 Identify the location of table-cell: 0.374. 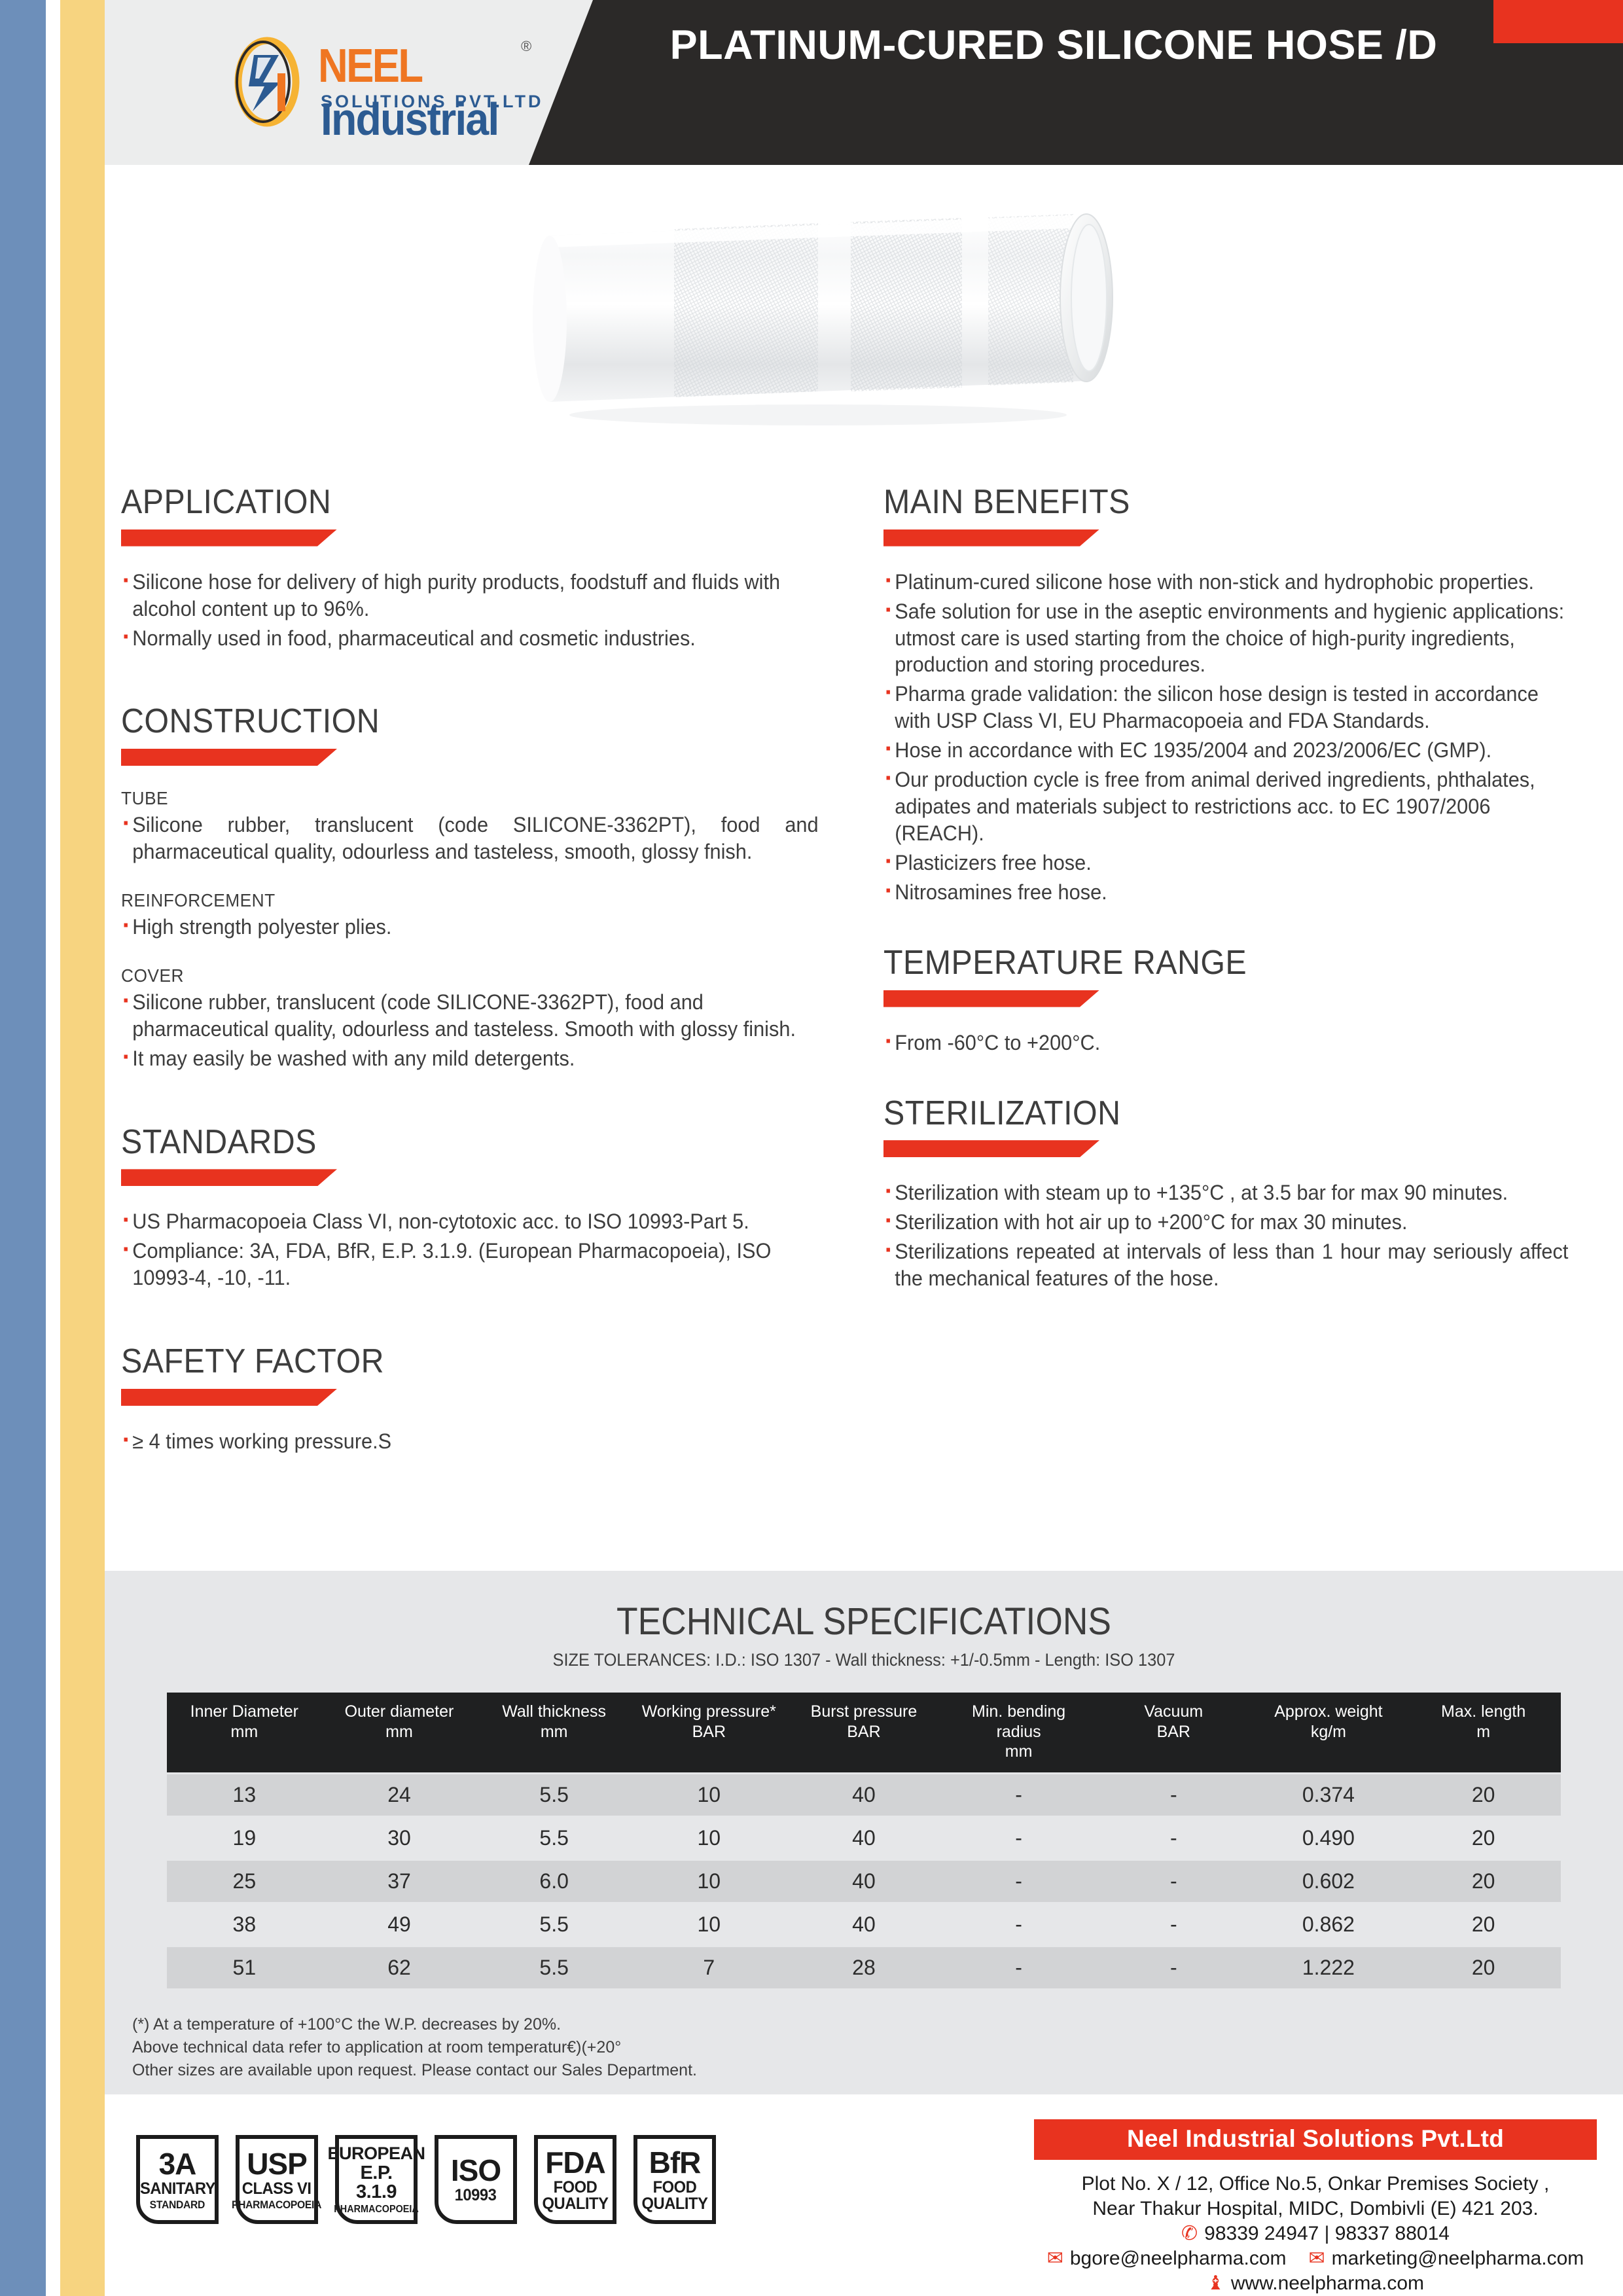
(1328, 1794).